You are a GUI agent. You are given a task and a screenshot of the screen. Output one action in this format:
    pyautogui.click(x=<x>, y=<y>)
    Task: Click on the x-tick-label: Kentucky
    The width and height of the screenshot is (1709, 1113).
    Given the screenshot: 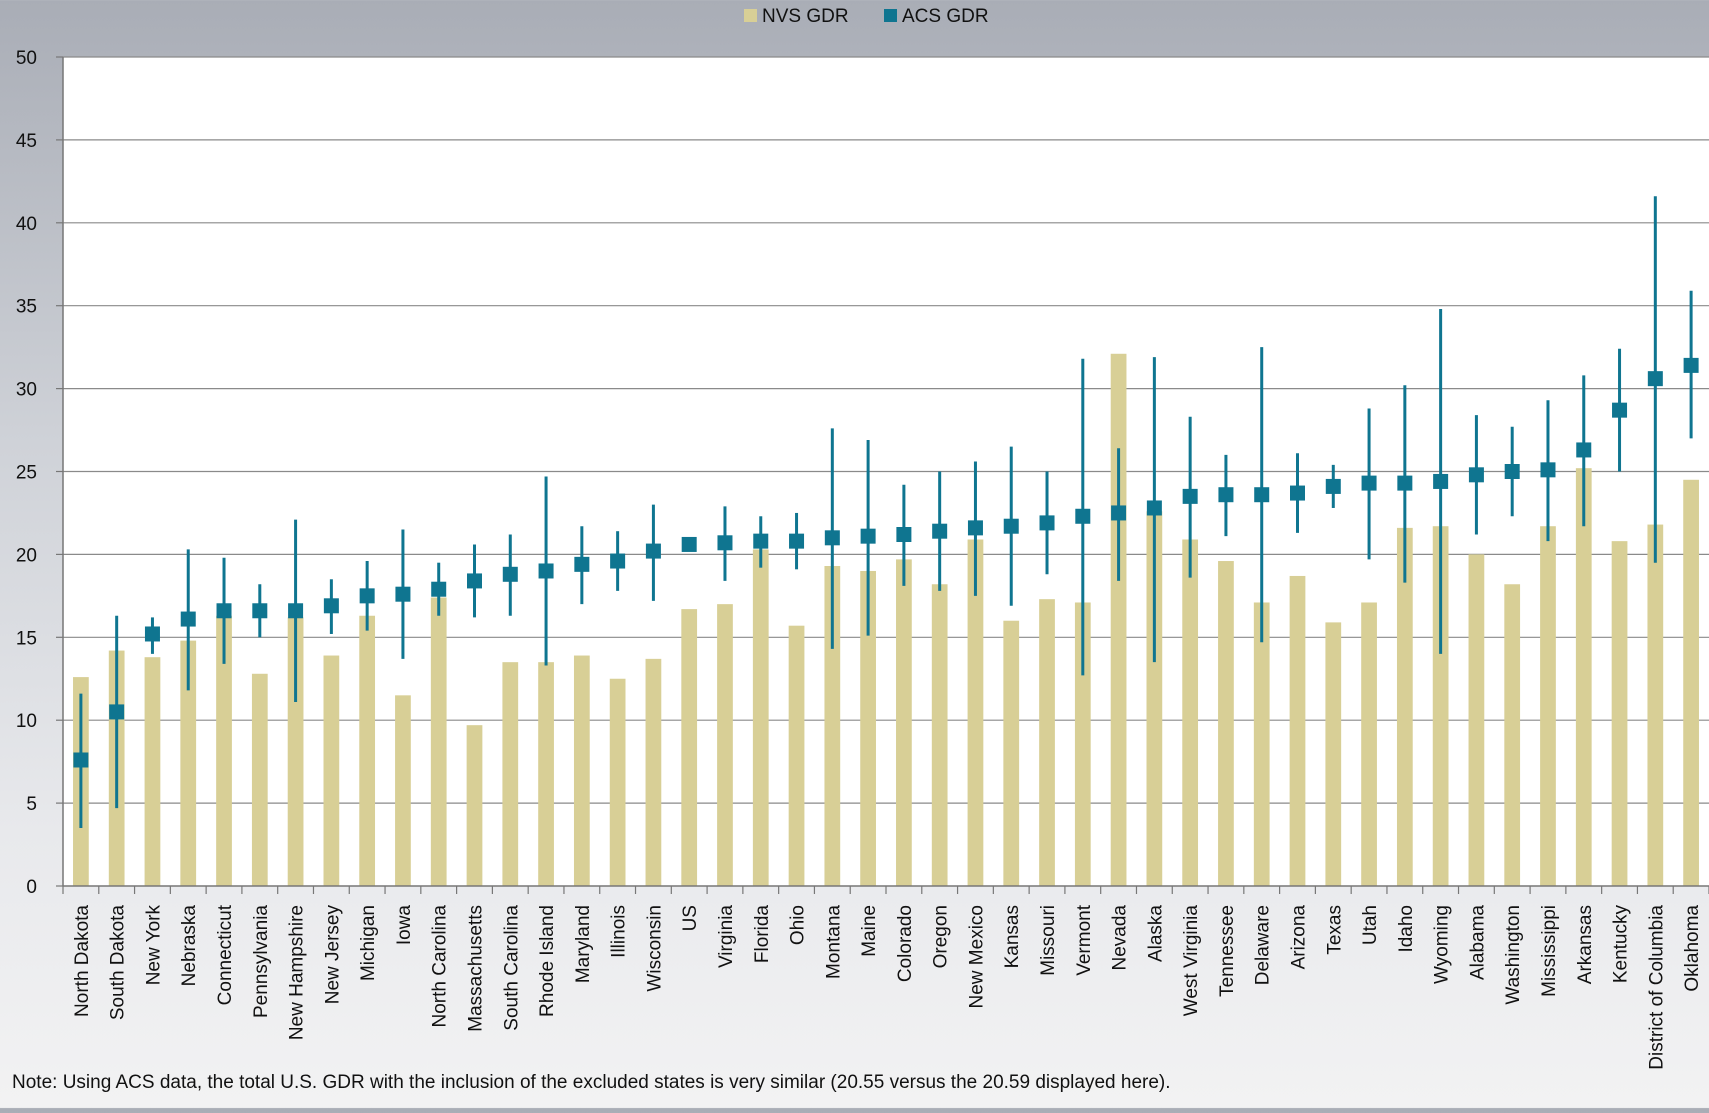 What is the action you would take?
    pyautogui.click(x=1621, y=944)
    